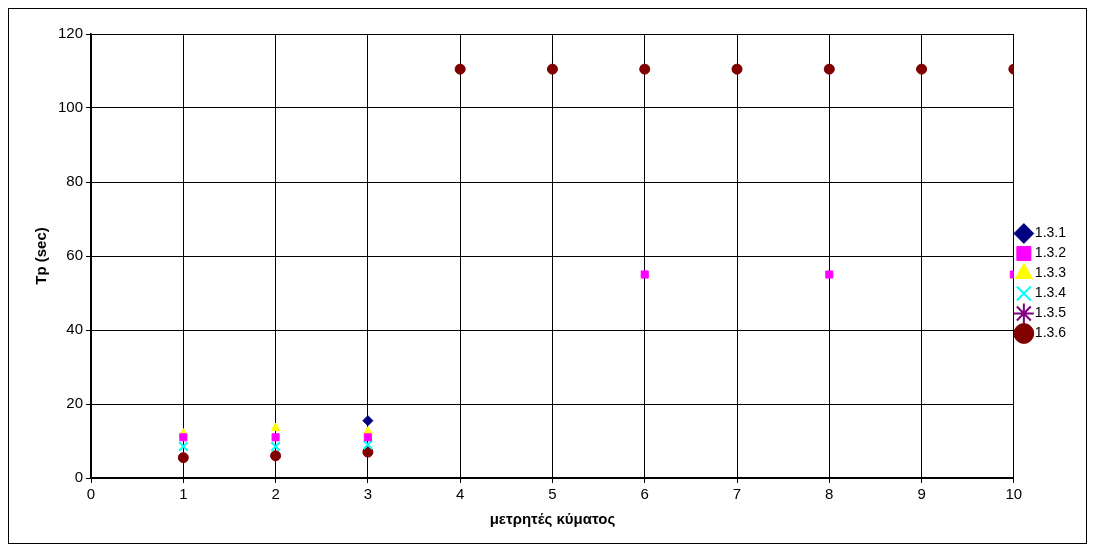  What do you see at coordinates (75, 403) in the screenshot?
I see `y-tick-label: 20` at bounding box center [75, 403].